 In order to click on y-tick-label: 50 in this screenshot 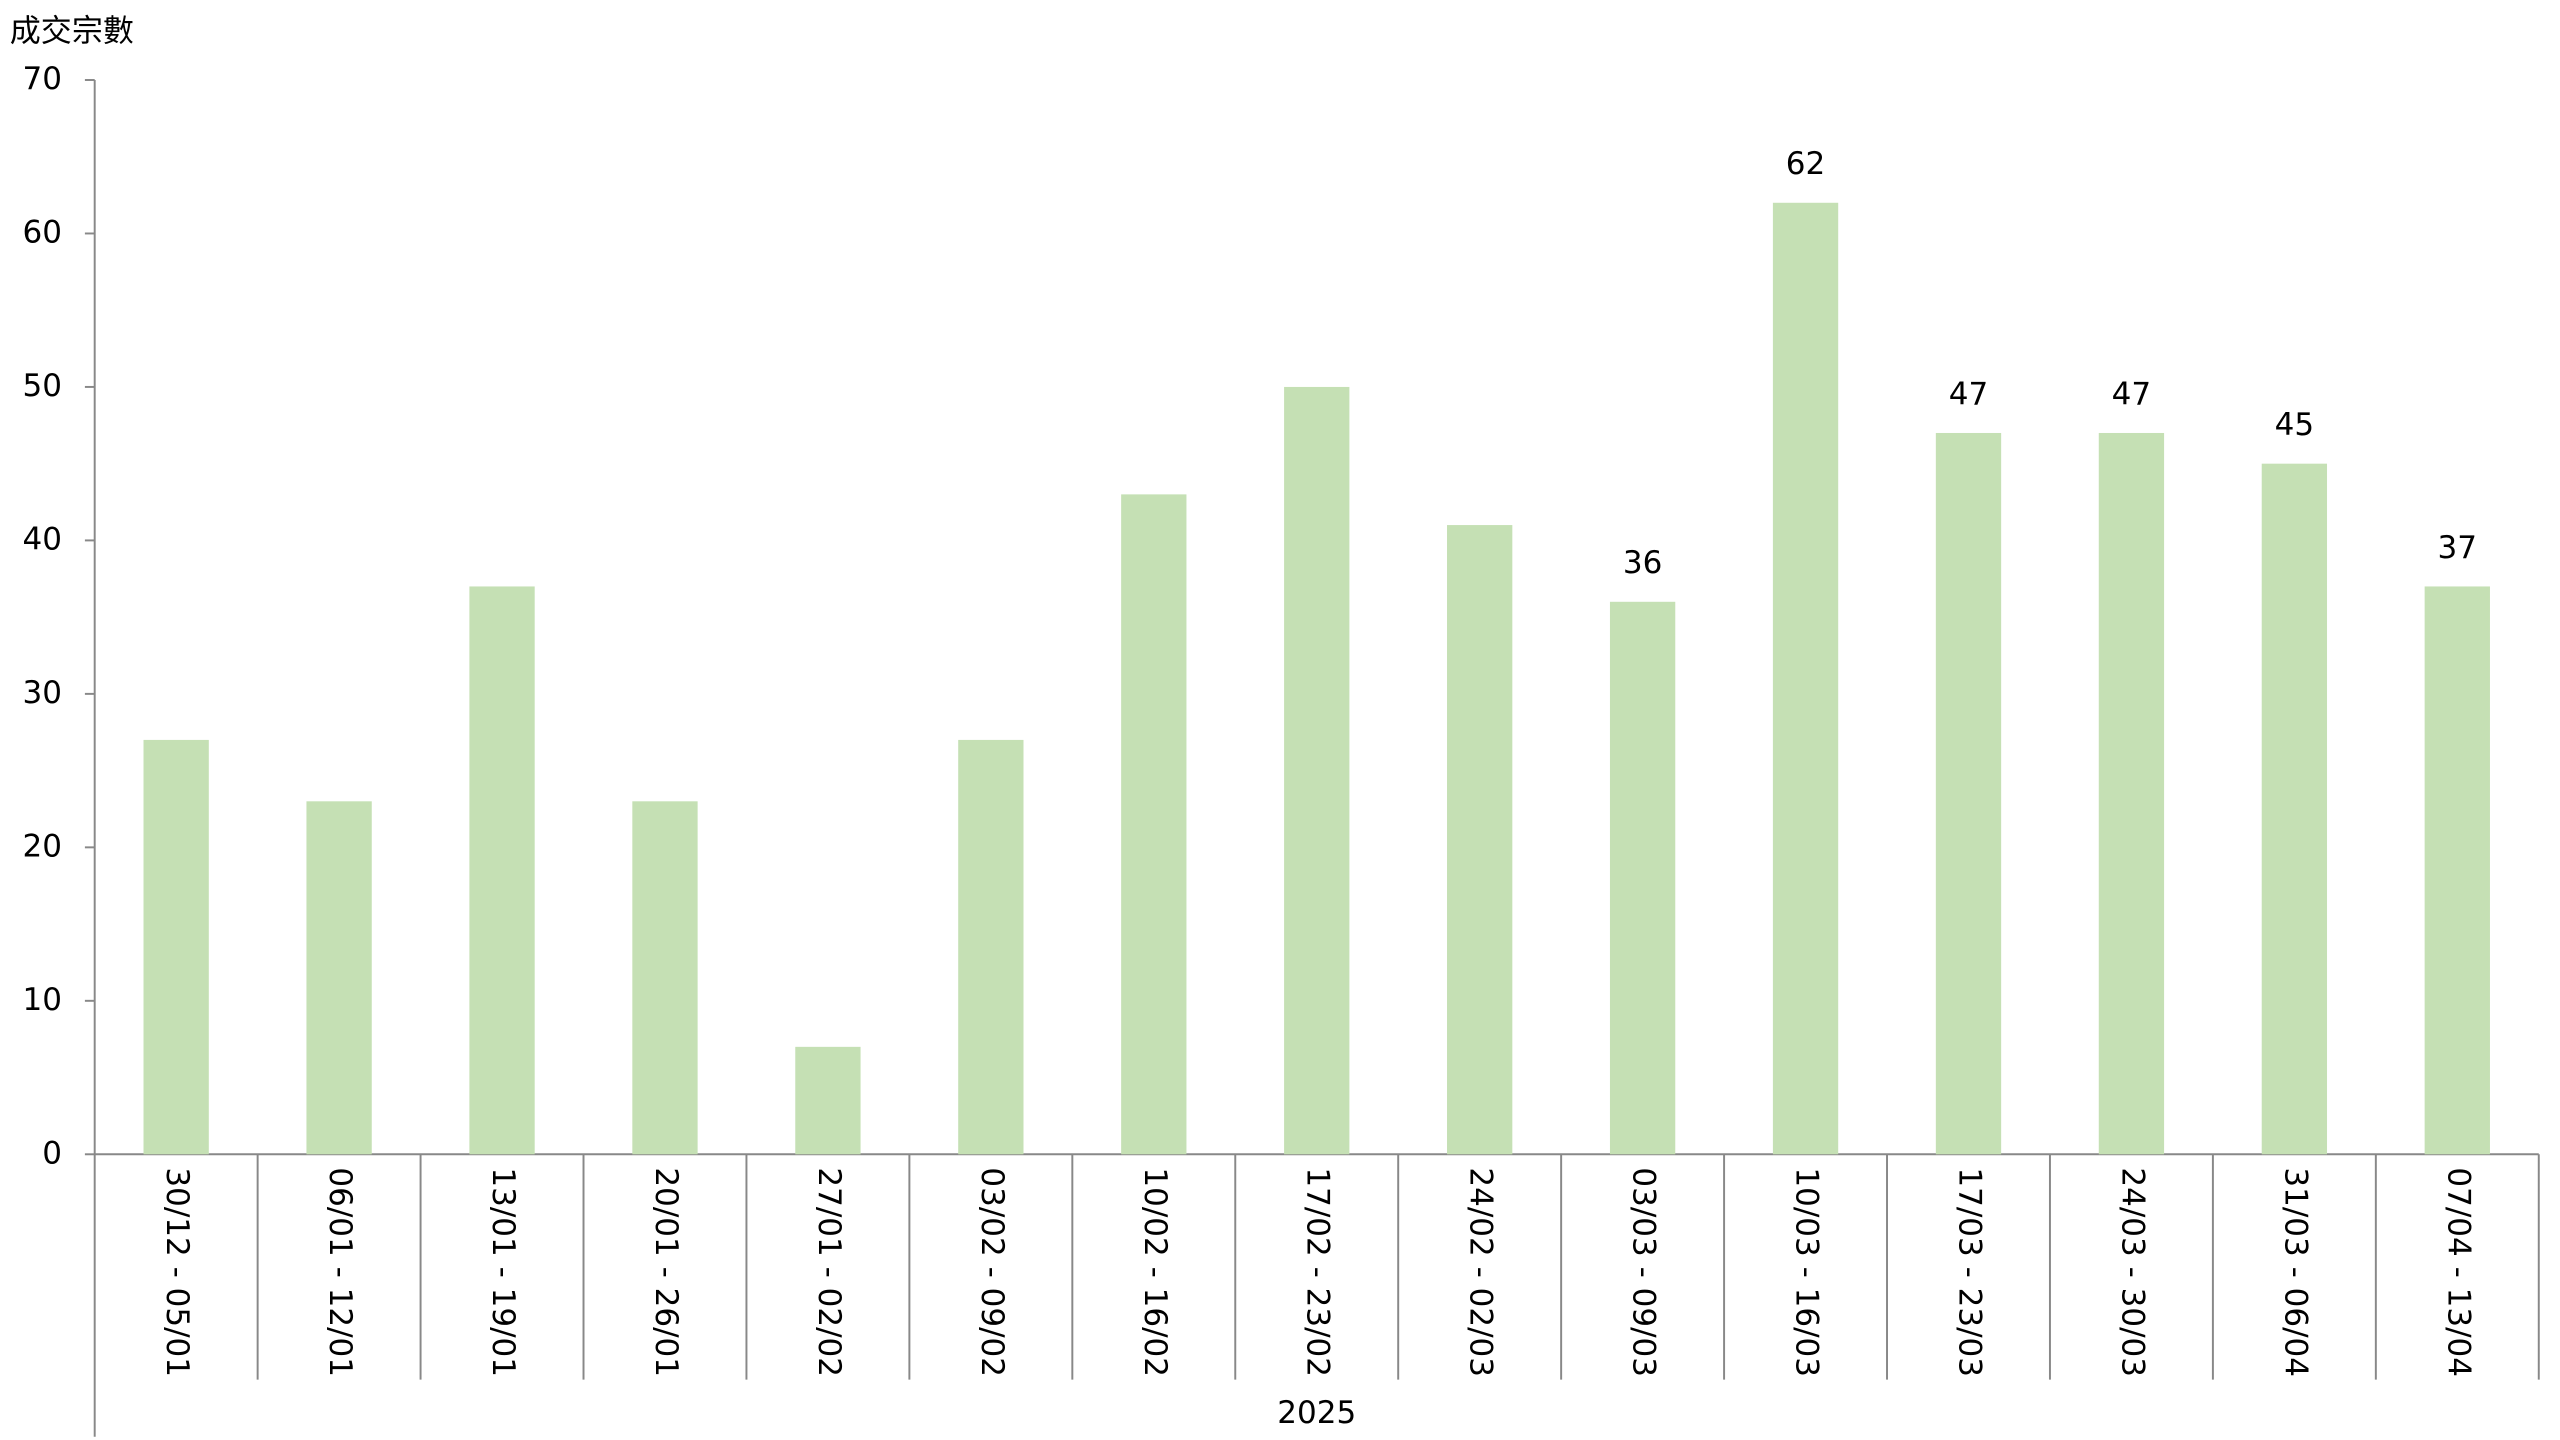, I will do `click(42, 386)`.